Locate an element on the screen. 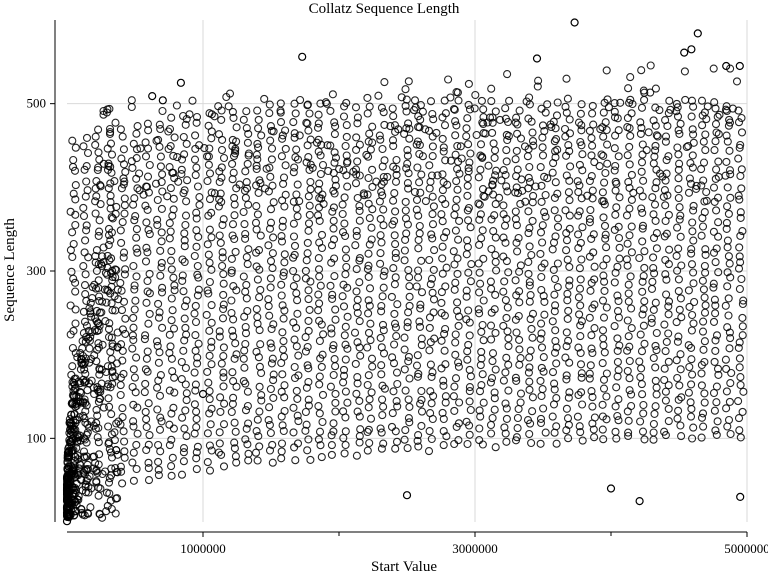 This screenshot has width=768, height=581. x-tick-label: 3000000 is located at coordinates (475, 548).